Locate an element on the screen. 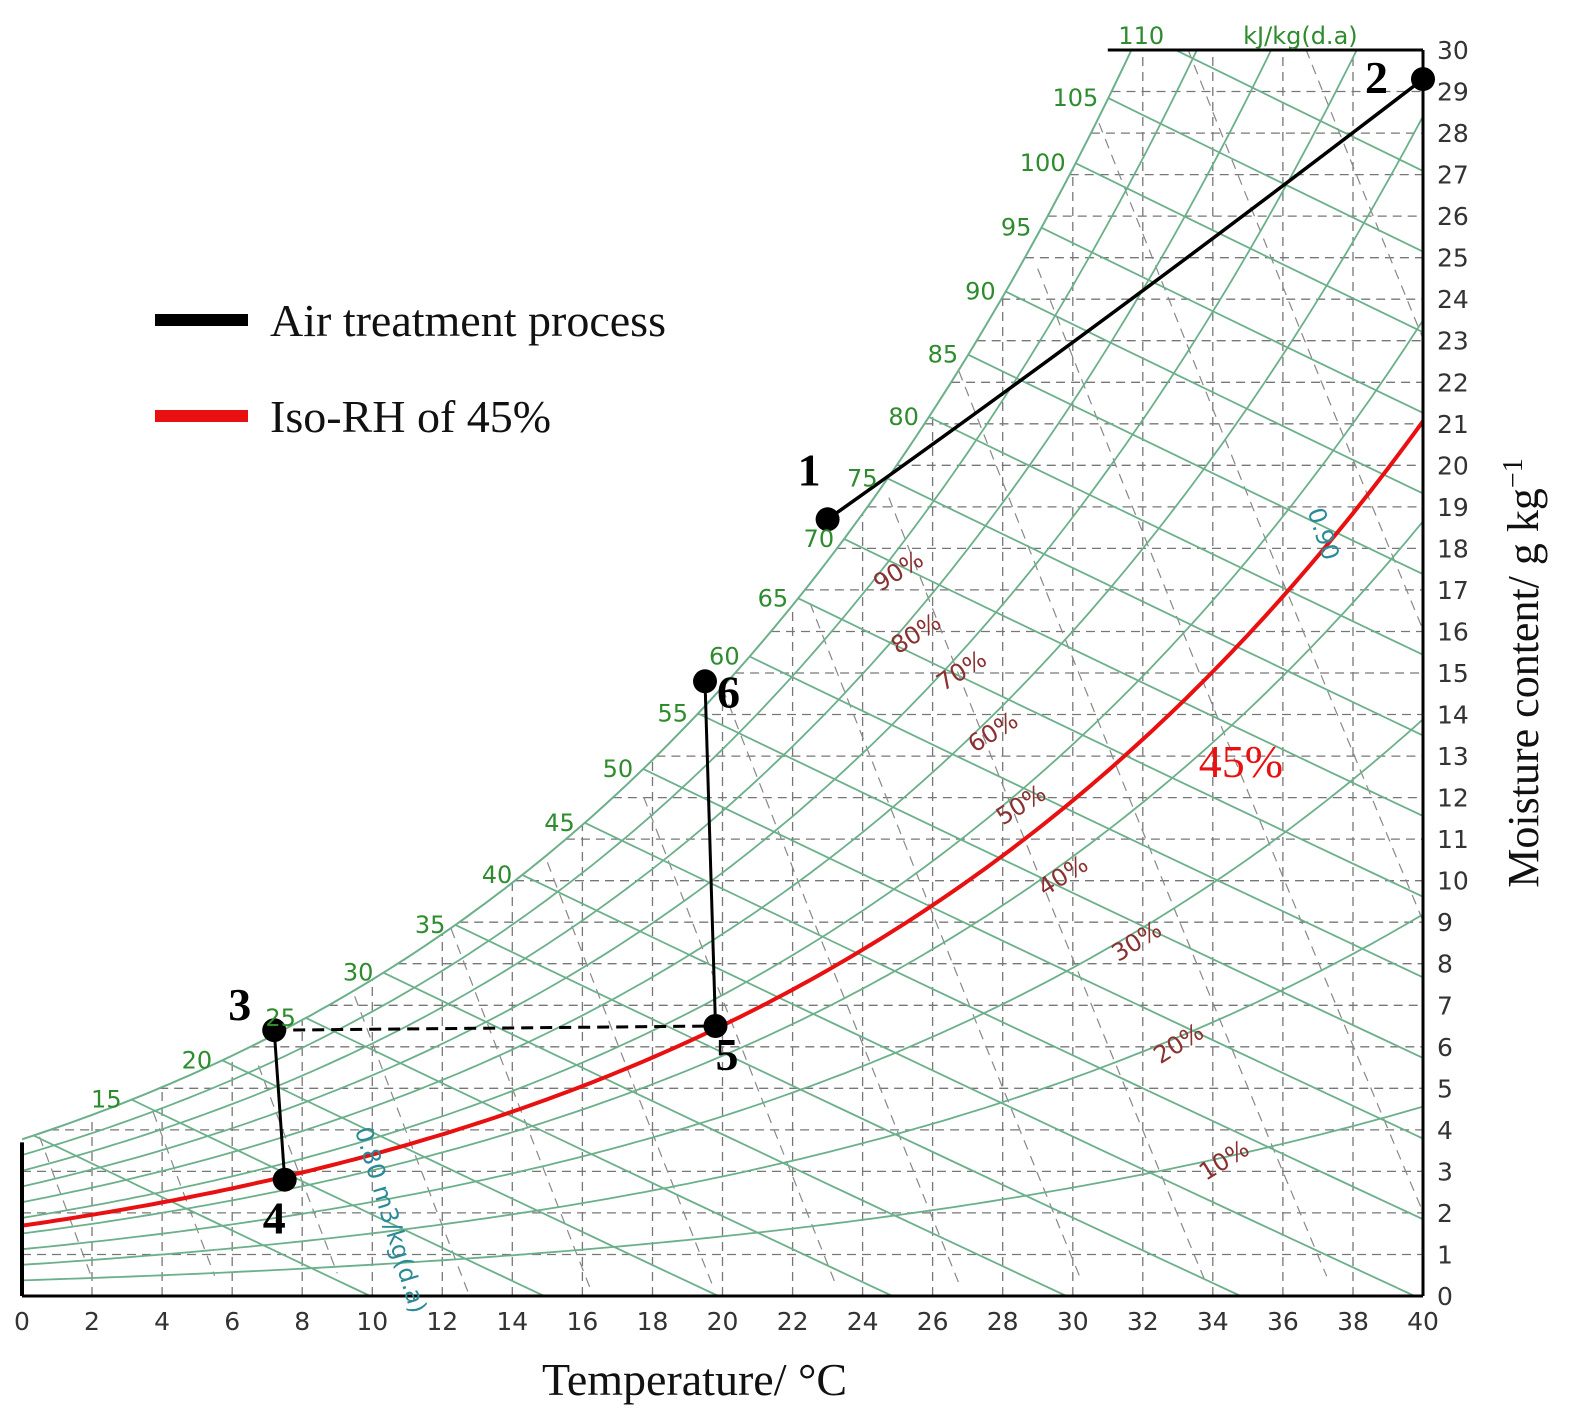 This screenshot has height=1426, width=1573. x-tick-label: 10 is located at coordinates (372, 1321).